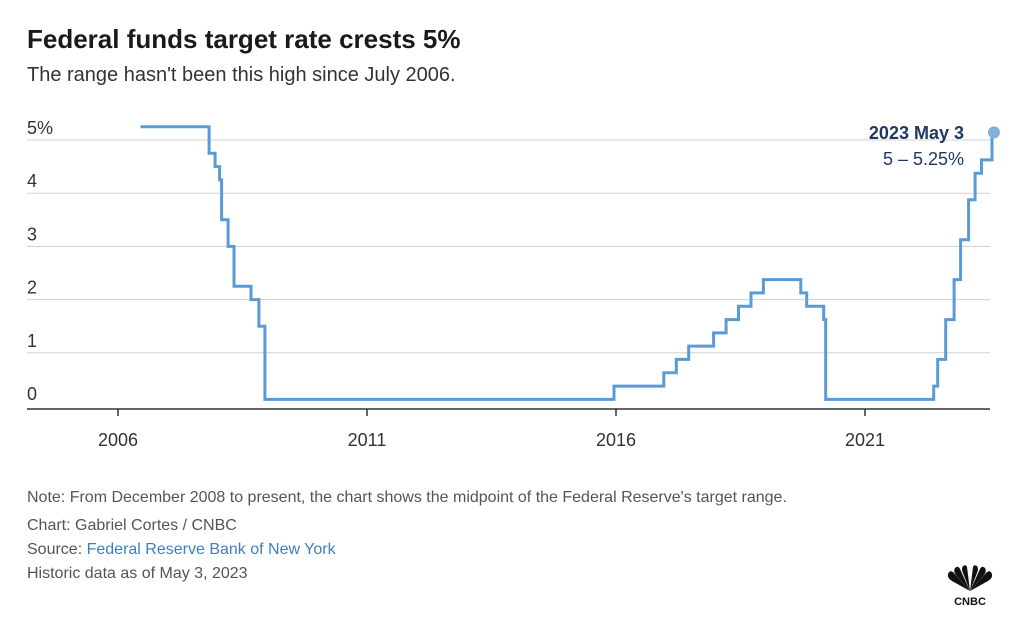 This screenshot has width=1030, height=630. What do you see at coordinates (57, 549) in the screenshot?
I see `source-label: Source:` at bounding box center [57, 549].